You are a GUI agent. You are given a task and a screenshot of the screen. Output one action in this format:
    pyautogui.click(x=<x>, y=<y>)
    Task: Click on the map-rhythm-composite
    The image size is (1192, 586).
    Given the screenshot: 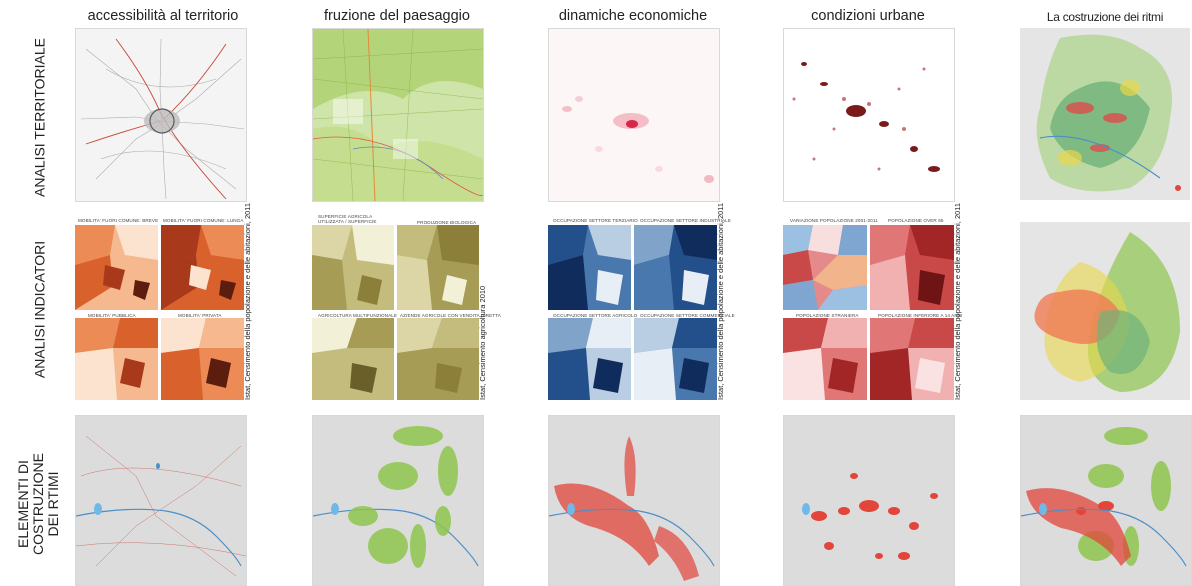 What is the action you would take?
    pyautogui.click(x=1106, y=500)
    